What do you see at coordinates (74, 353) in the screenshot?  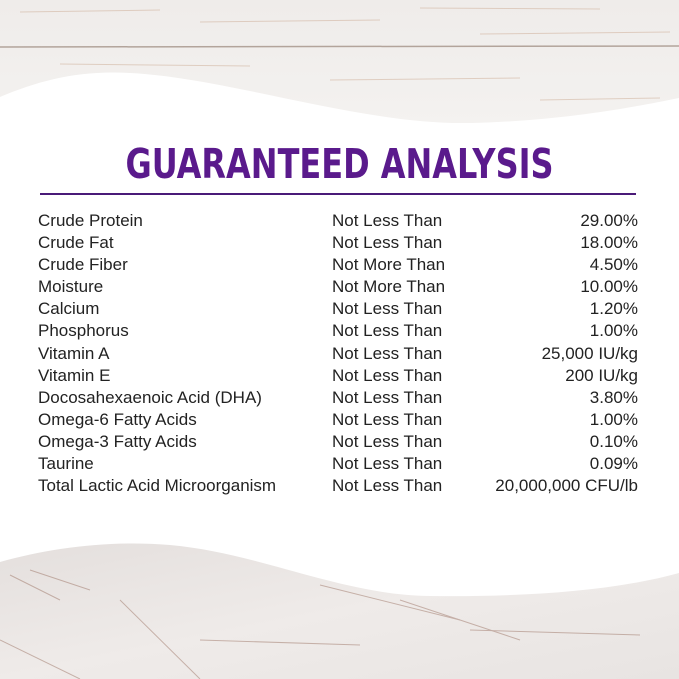 I see `nutrient-name: Vitamin A` at bounding box center [74, 353].